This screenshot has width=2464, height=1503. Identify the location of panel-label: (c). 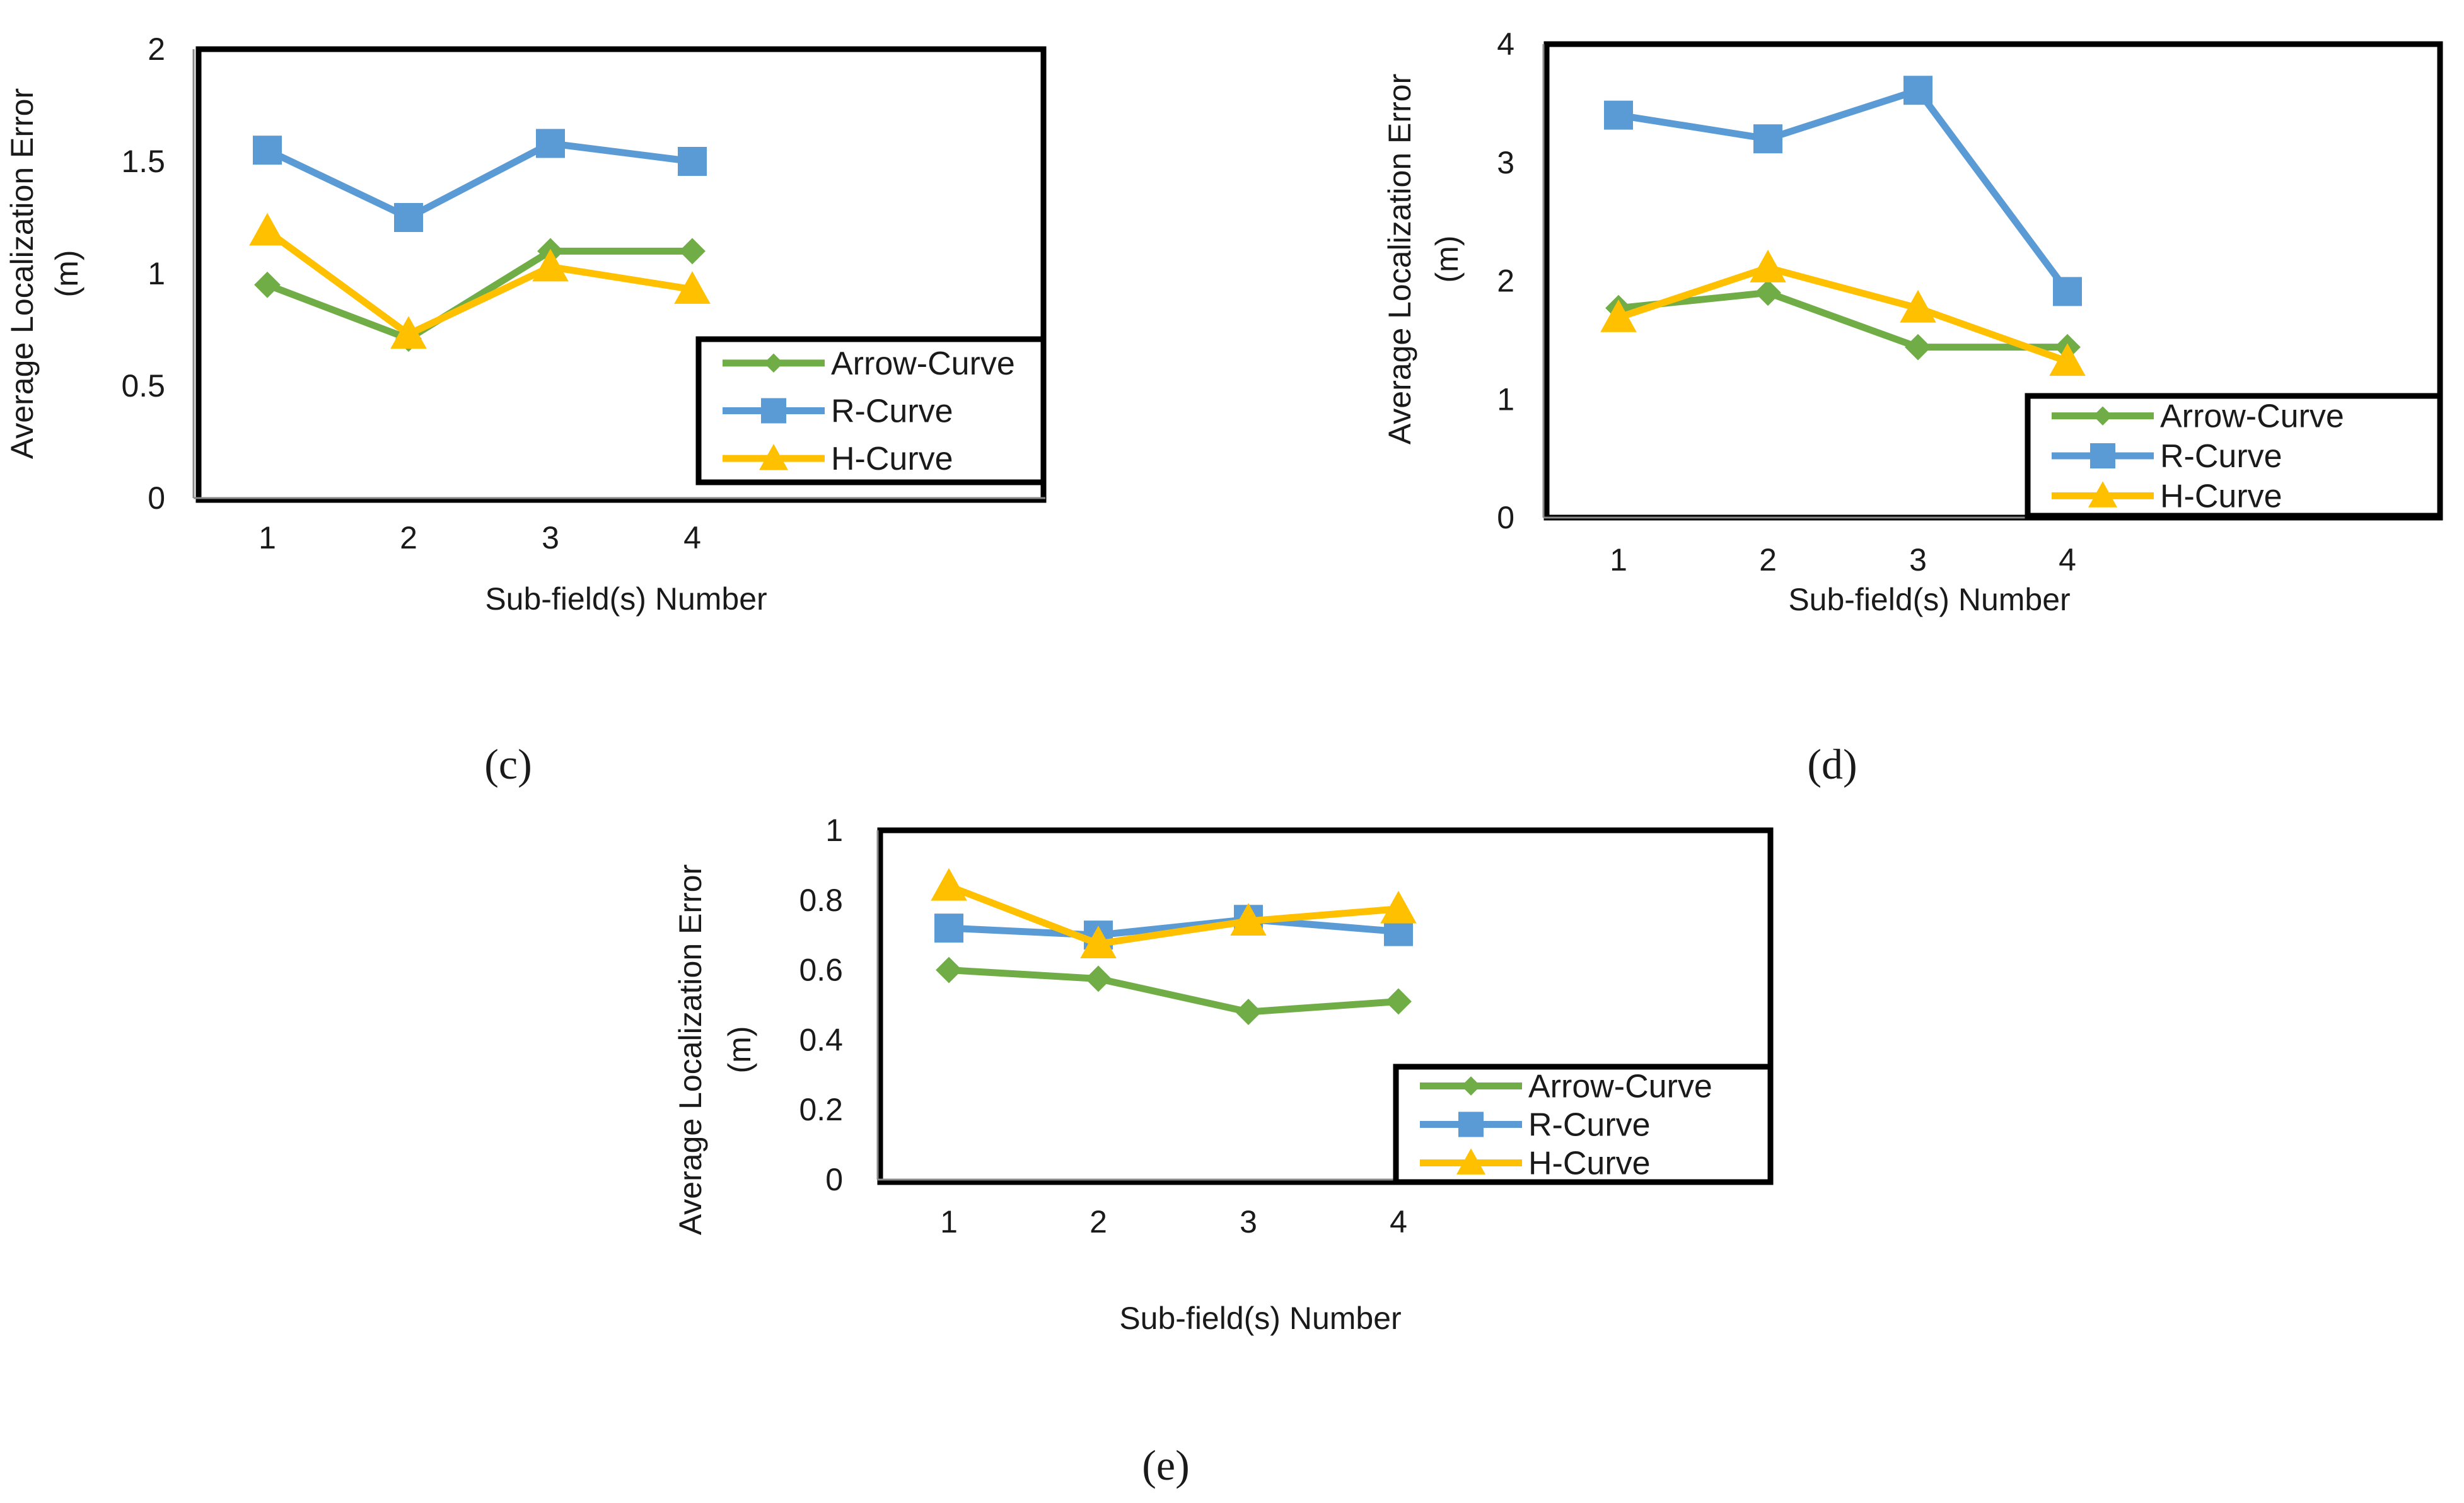
(508, 764).